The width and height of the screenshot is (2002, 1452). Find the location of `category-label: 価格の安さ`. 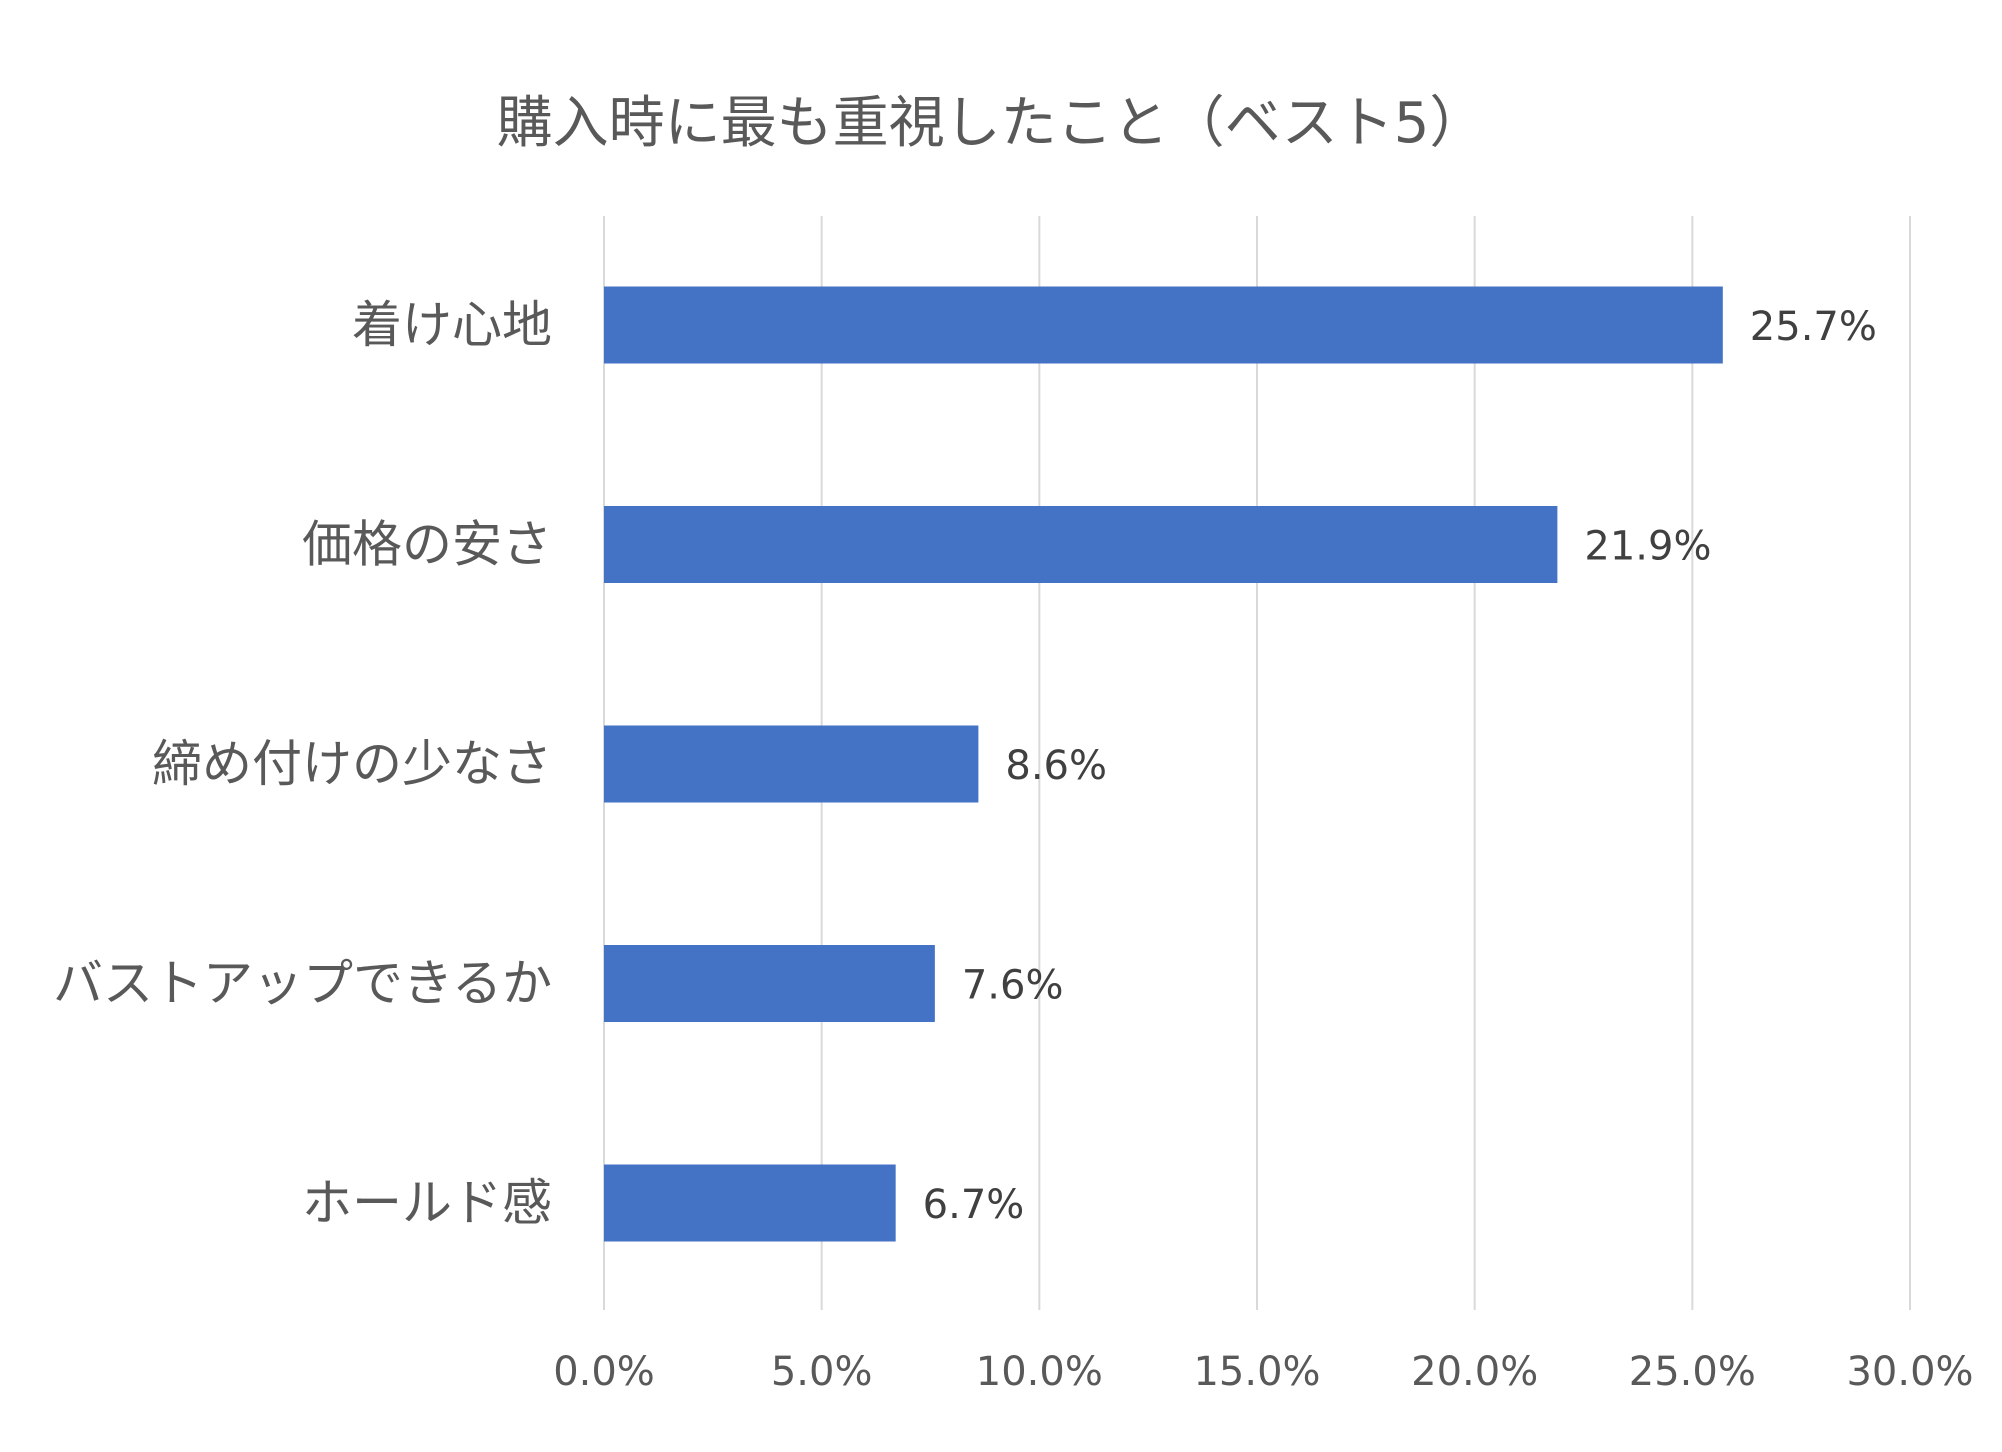

category-label: 価格の安さ is located at coordinates (427, 545).